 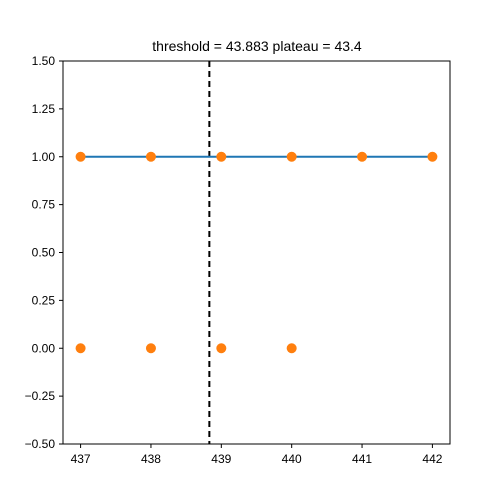 I want to click on y-tick-label: −0.50, so click(x=40, y=444).